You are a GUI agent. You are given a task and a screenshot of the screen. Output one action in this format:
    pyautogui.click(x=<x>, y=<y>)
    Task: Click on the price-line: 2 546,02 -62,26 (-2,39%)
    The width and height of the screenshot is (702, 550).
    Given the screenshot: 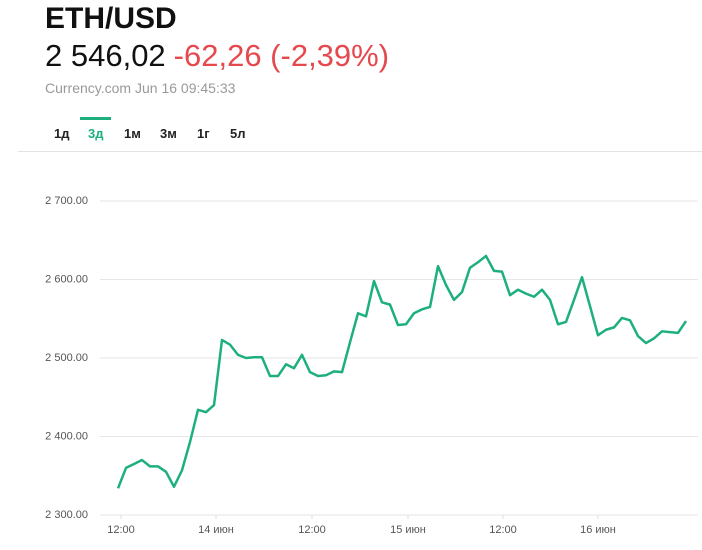 What is the action you would take?
    pyautogui.click(x=217, y=56)
    